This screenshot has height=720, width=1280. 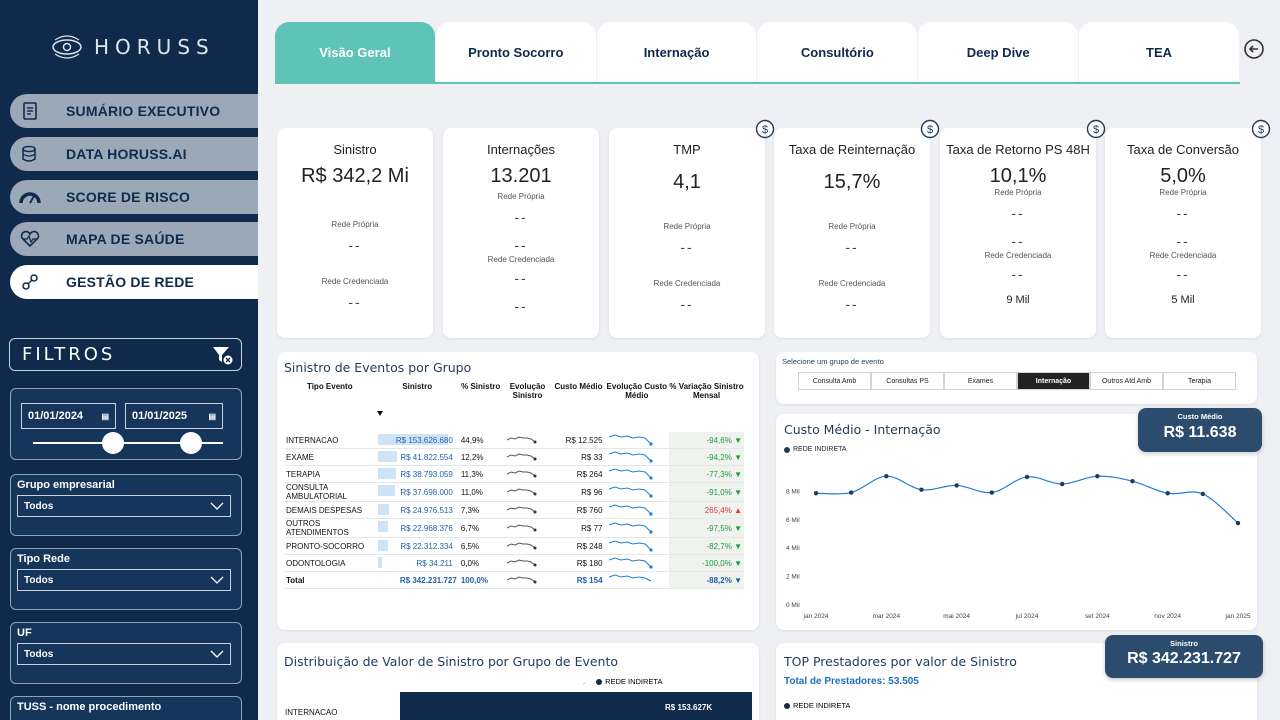 I want to click on date-slider-end-handle, so click(x=191, y=443).